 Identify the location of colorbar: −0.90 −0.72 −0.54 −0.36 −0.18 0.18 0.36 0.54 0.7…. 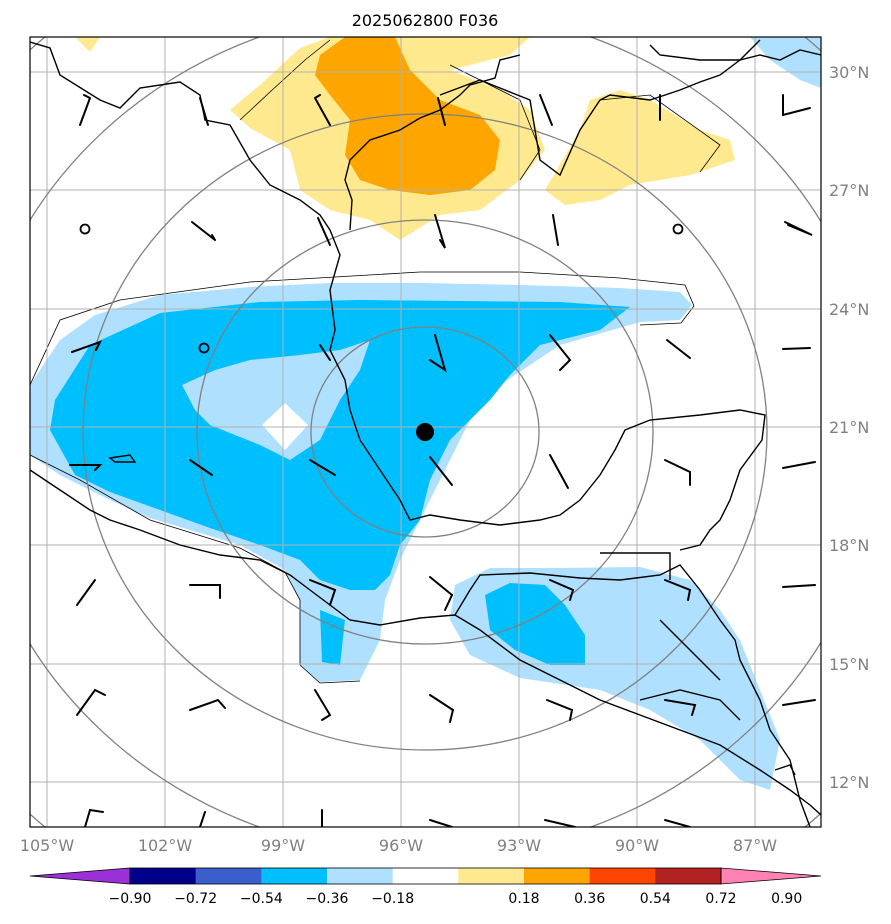
(425, 887).